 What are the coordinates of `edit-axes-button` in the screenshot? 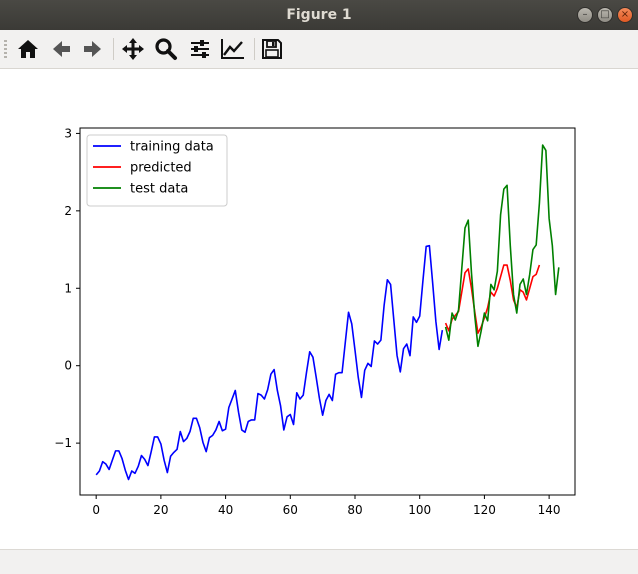 It's located at (233, 49).